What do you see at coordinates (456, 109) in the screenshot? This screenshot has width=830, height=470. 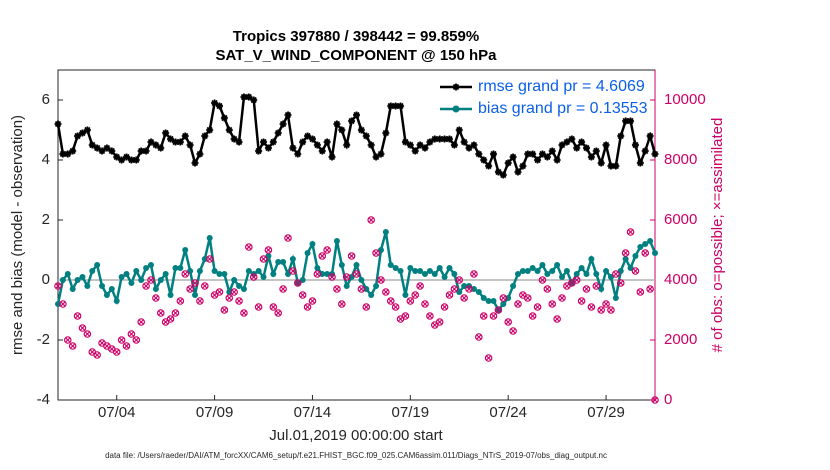 I see `legend-marker` at bounding box center [456, 109].